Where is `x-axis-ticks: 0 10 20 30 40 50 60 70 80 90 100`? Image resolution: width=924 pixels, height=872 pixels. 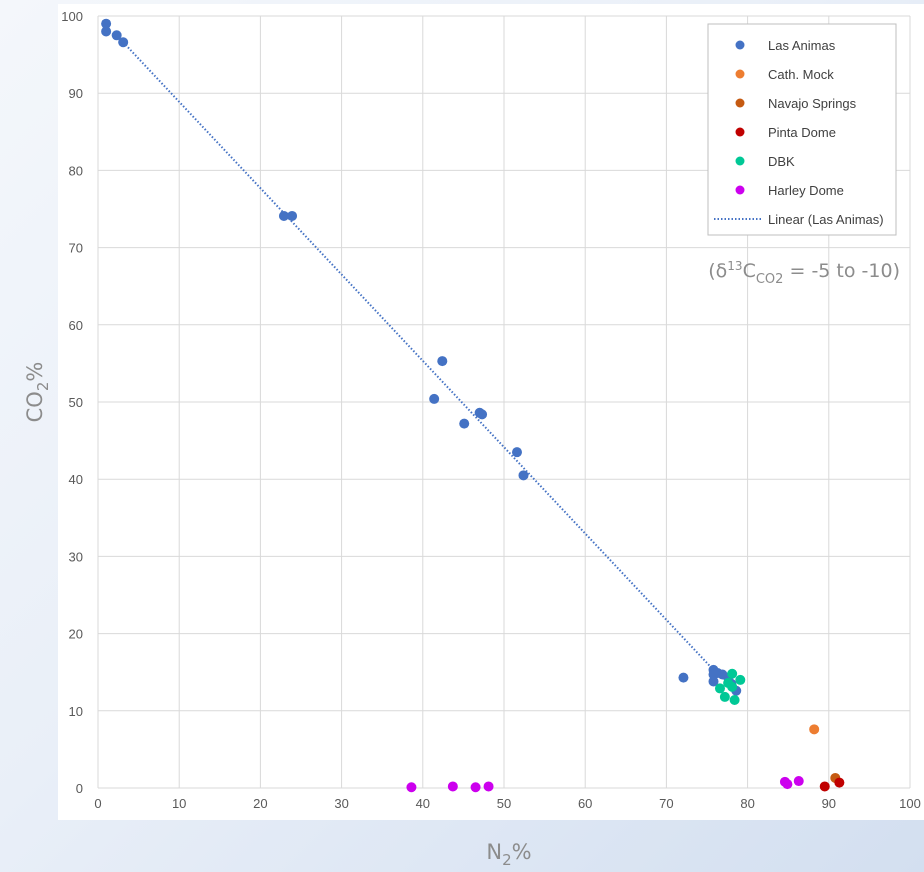 x-axis-ticks: 0 10 20 30 40 50 60 70 80 90 100 is located at coordinates (507, 803).